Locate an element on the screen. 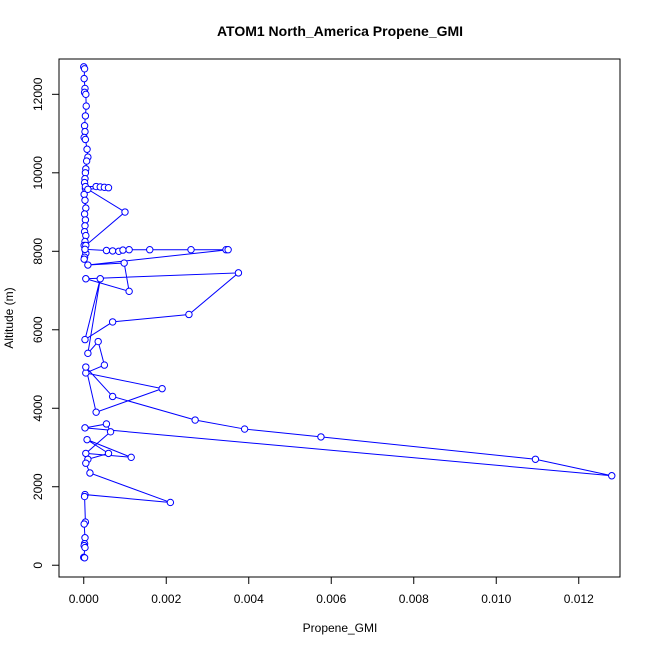 This screenshot has width=650, height=650. x-tick-label: 0.012 is located at coordinates (579, 599).